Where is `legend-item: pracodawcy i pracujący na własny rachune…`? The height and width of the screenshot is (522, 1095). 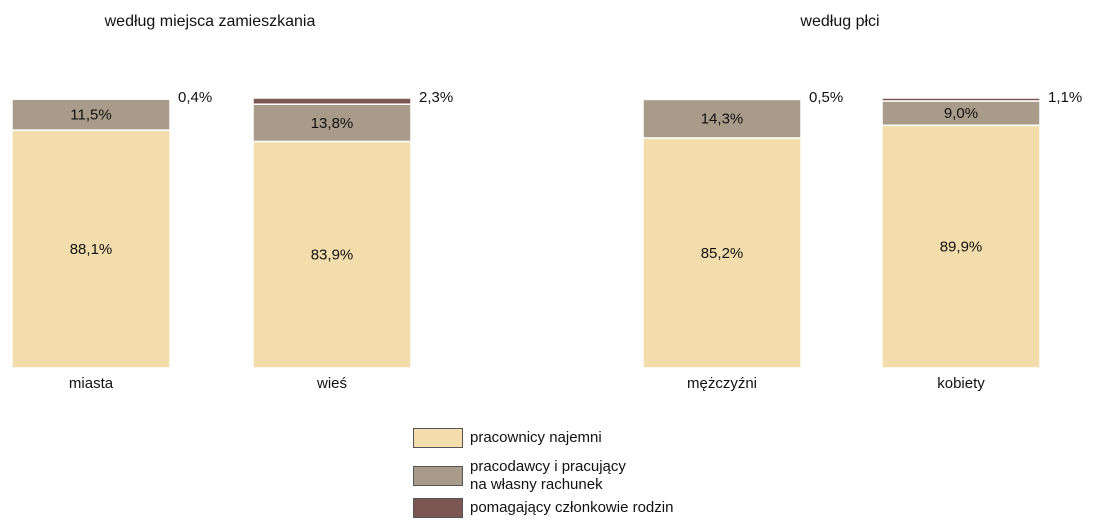 legend-item: pracodawcy i pracujący na własny rachune… is located at coordinates (519, 476).